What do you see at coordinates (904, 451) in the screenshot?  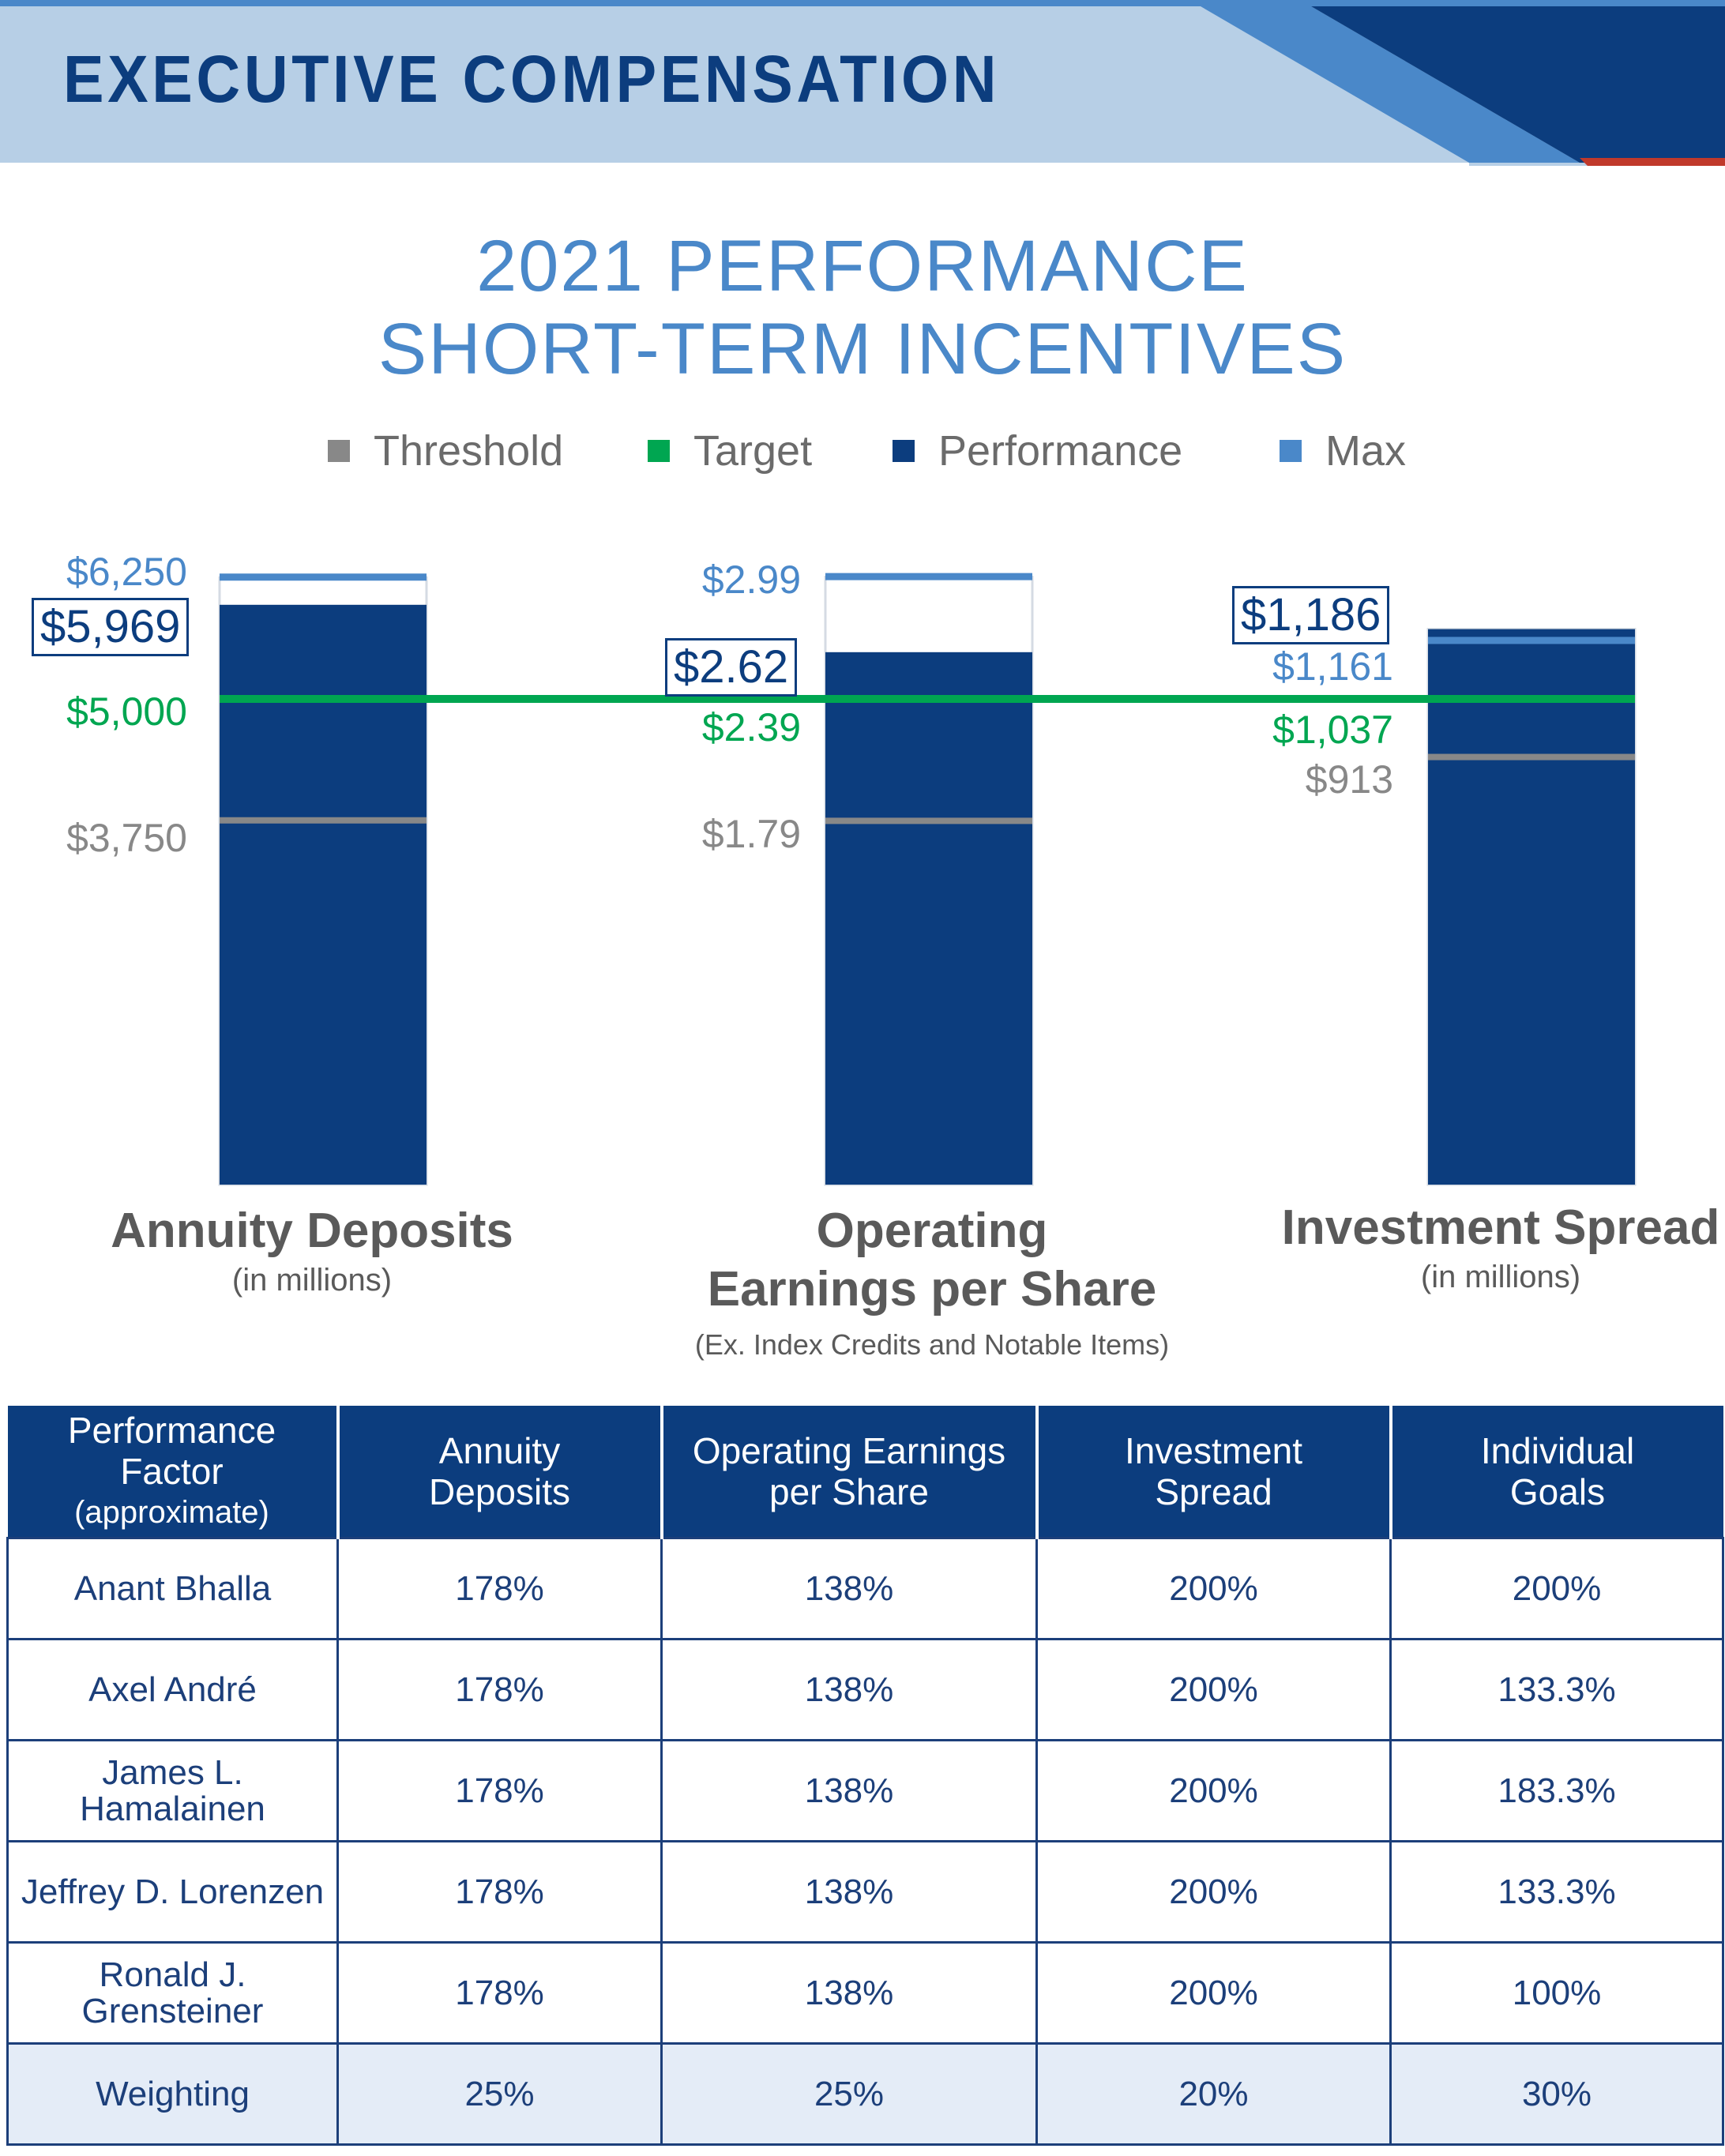 I see `legend-swatch-performance` at bounding box center [904, 451].